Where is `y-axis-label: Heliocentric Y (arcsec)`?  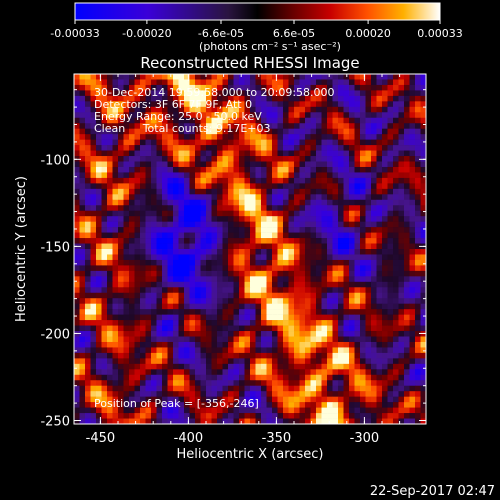
y-axis-label: Heliocentric Y (arcsec) is located at coordinates (21, 249).